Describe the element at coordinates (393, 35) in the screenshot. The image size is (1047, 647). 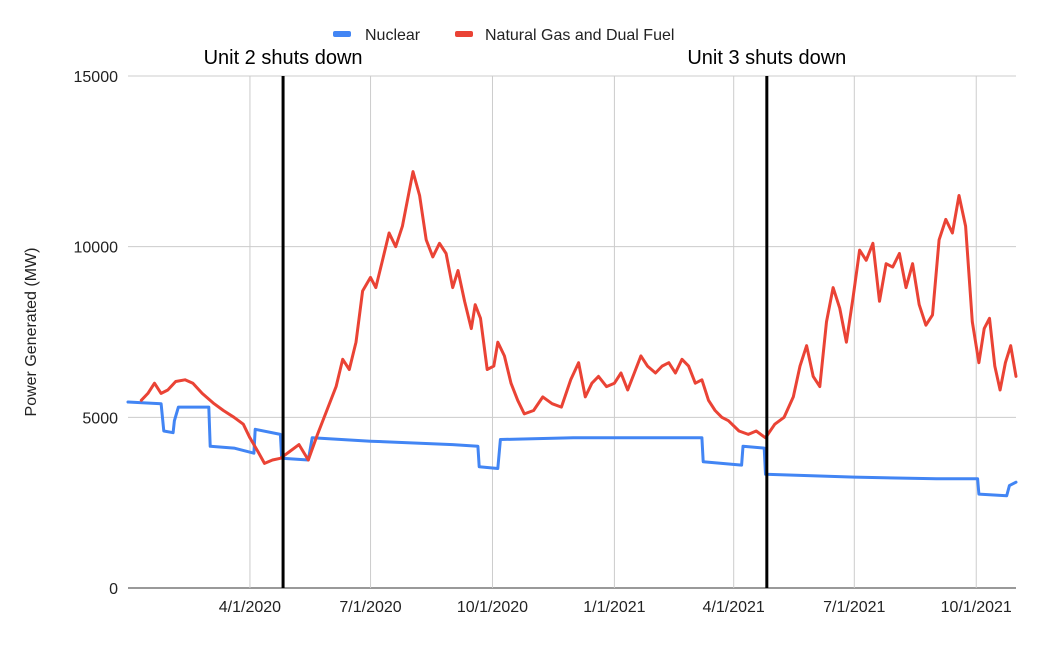
I see `legend-label-nuclear: Nuclear` at that location.